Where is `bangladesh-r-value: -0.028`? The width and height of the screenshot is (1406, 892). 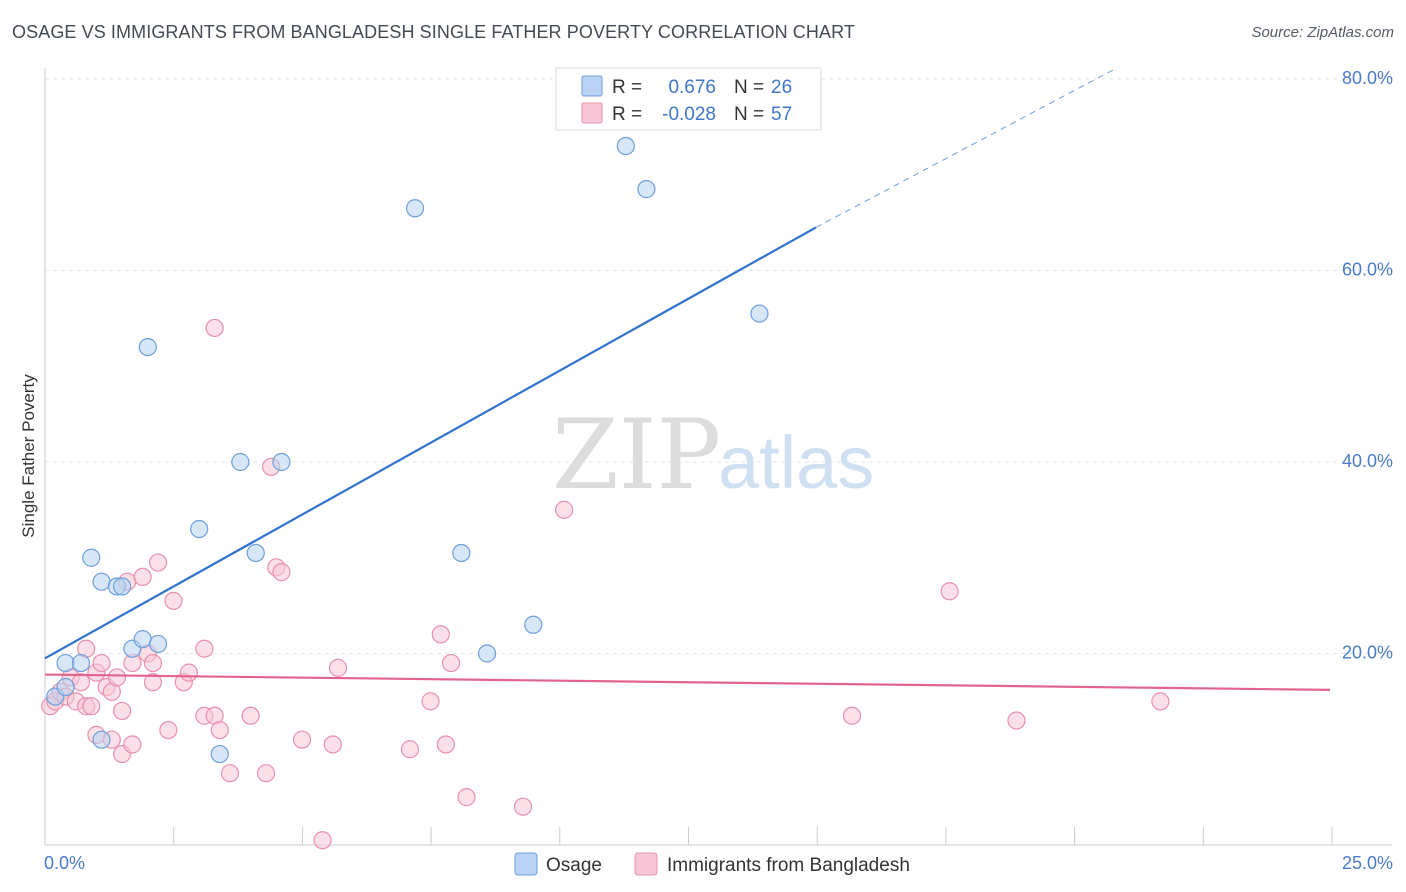
bangladesh-r-value: -0.028 is located at coordinates (689, 114).